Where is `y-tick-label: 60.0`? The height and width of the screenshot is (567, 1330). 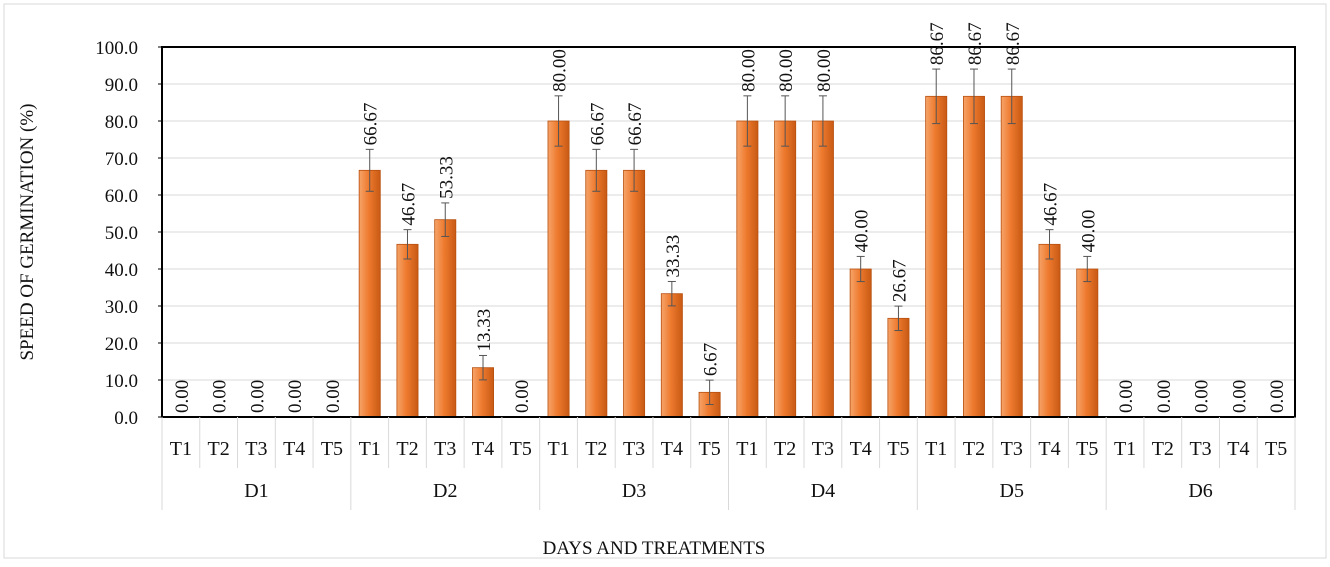 y-tick-label: 60.0 is located at coordinates (121, 196).